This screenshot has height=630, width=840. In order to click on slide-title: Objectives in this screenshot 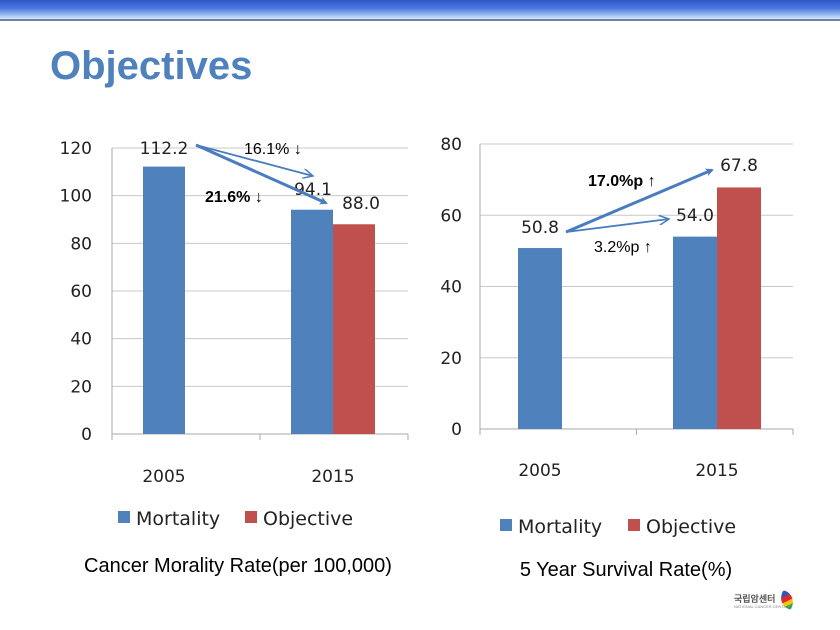, I will do `click(151, 66)`.